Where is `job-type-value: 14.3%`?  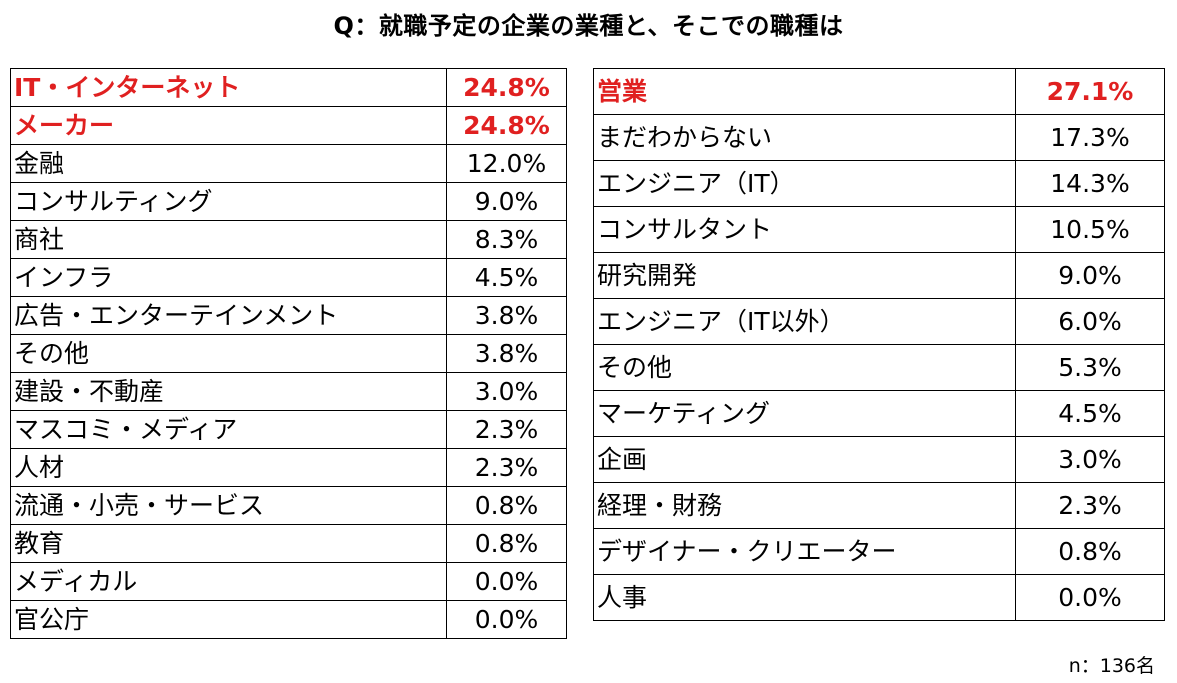
job-type-value: 14.3% is located at coordinates (1090, 183).